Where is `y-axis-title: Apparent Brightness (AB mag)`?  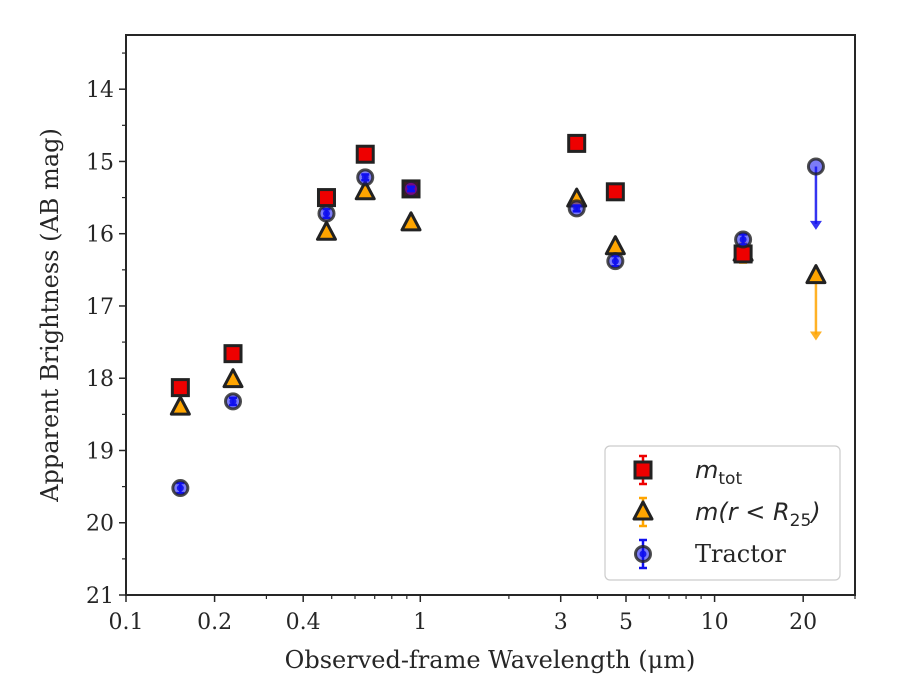
y-axis-title: Apparent Brightness (AB mag) is located at coordinates (50, 315).